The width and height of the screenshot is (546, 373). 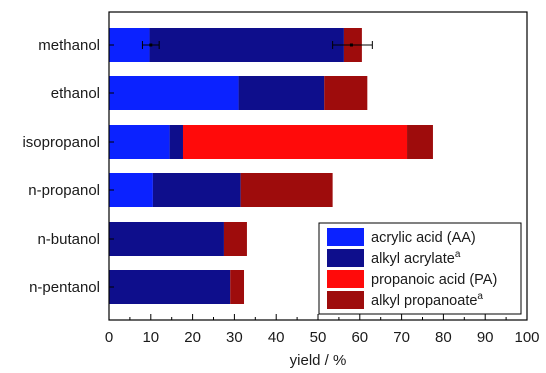 I want to click on x-axis-title: yield / %, so click(x=318, y=360).